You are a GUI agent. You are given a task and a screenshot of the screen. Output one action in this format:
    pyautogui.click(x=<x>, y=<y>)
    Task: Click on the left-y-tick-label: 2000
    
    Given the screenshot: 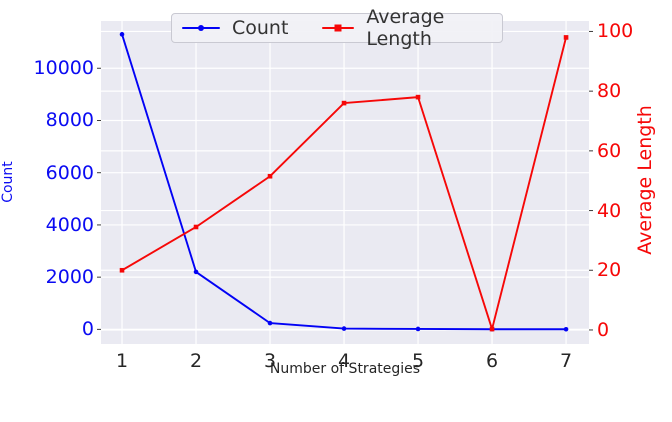 What is the action you would take?
    pyautogui.click(x=69, y=277)
    